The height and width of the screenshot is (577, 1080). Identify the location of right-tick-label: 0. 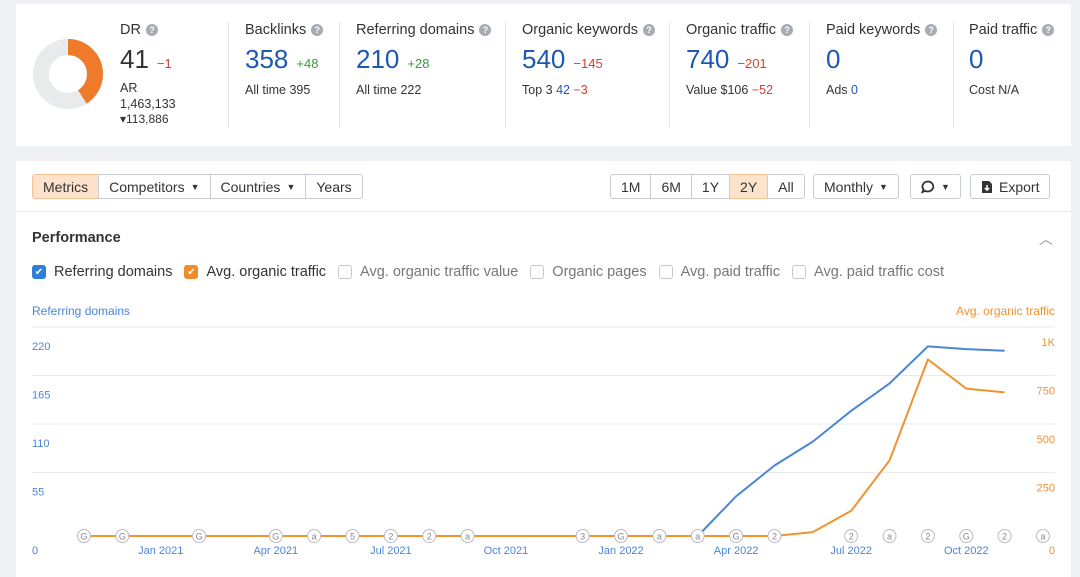
(1052, 551).